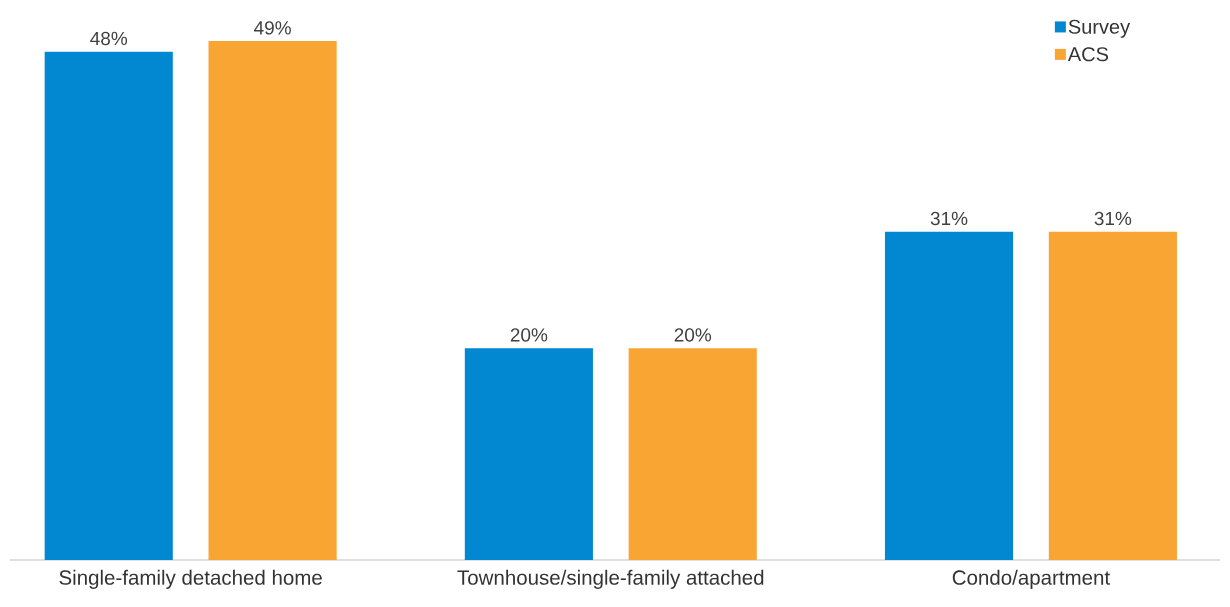 The height and width of the screenshot is (607, 1230). What do you see at coordinates (190, 579) in the screenshot?
I see `x-tick-label: Single-family detached home` at bounding box center [190, 579].